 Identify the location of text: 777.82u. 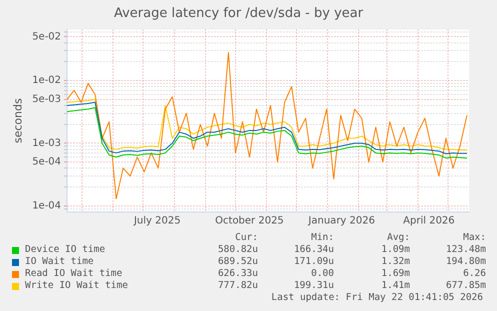
(237, 286).